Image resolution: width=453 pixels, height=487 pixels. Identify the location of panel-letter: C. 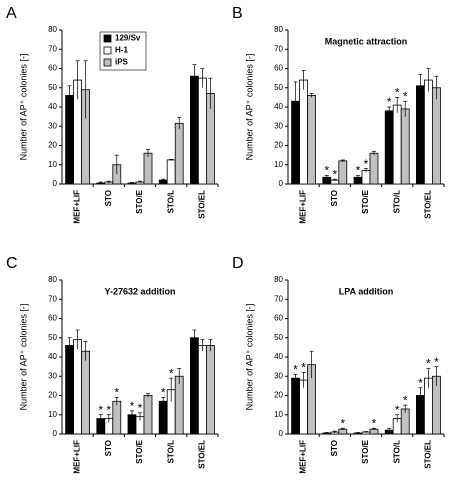
(12, 263).